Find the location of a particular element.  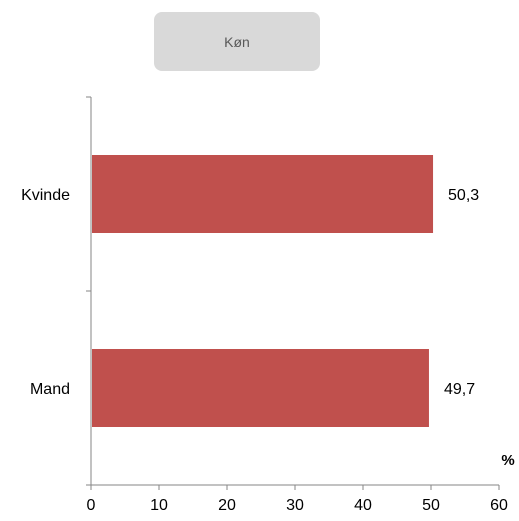

x-axis-unit-label: % is located at coordinates (507, 460).